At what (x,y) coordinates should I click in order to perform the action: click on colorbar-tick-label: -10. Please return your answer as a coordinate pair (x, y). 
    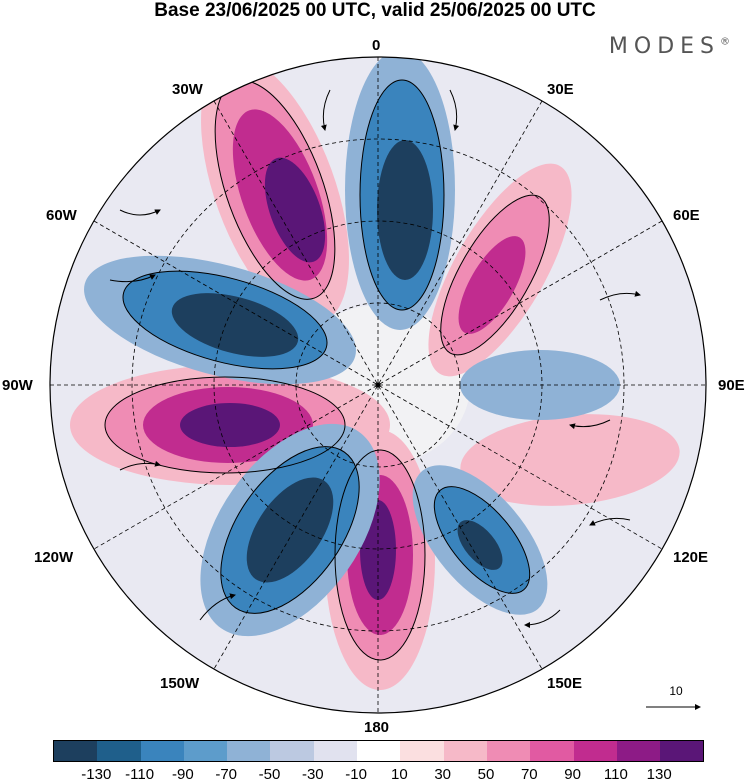
    Looking at the image, I should click on (356, 774).